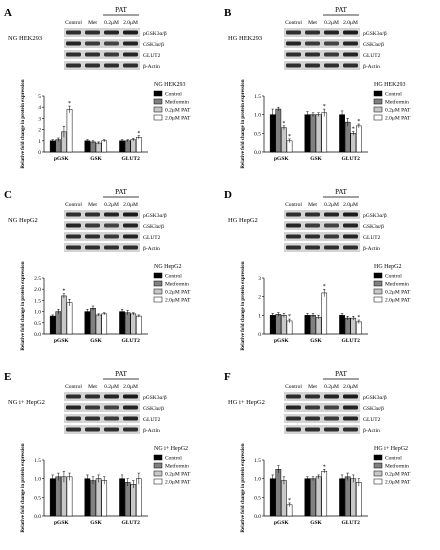 This screenshot has height=550, width=440. Describe the element at coordinates (151, 249) in the screenshot. I see `blot-protein-label: β-Actin` at that location.